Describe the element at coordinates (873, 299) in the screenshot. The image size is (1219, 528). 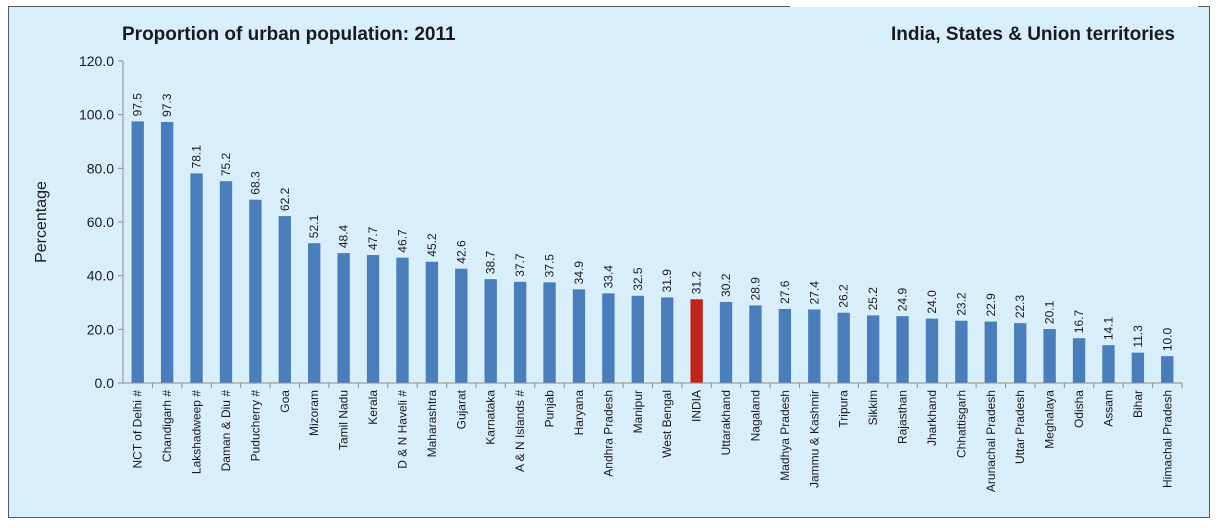
I see `data-label: 25.2` at that location.